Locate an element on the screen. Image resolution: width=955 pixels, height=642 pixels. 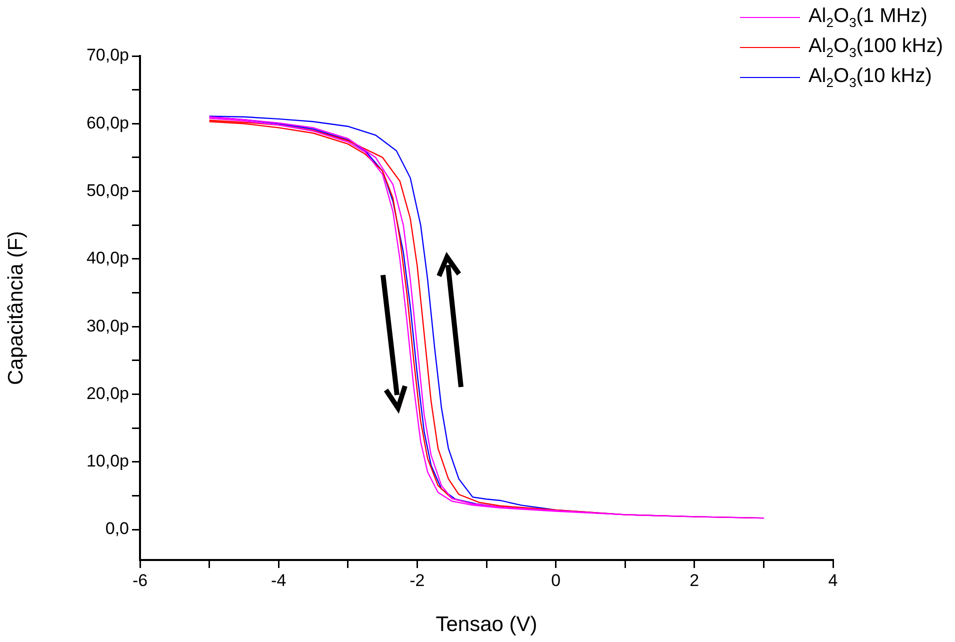
x-axis-title: Tensao (V) is located at coordinates (487, 624).